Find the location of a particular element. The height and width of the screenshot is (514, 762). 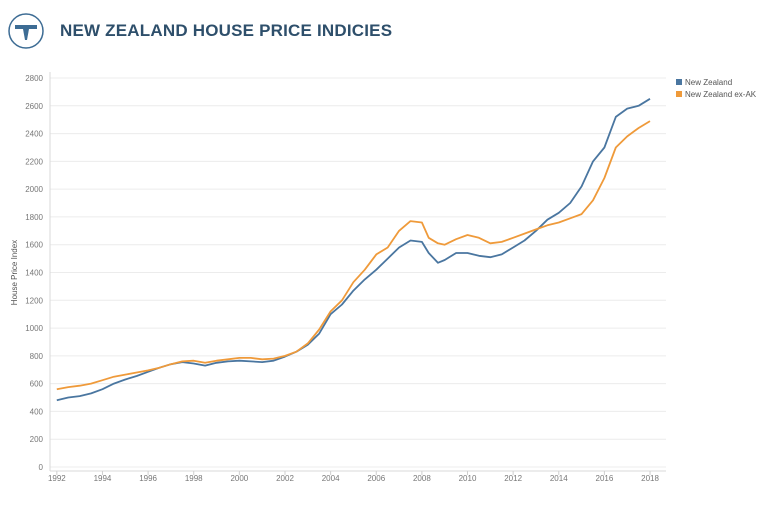

x-tick-label: 2012 is located at coordinates (513, 478).